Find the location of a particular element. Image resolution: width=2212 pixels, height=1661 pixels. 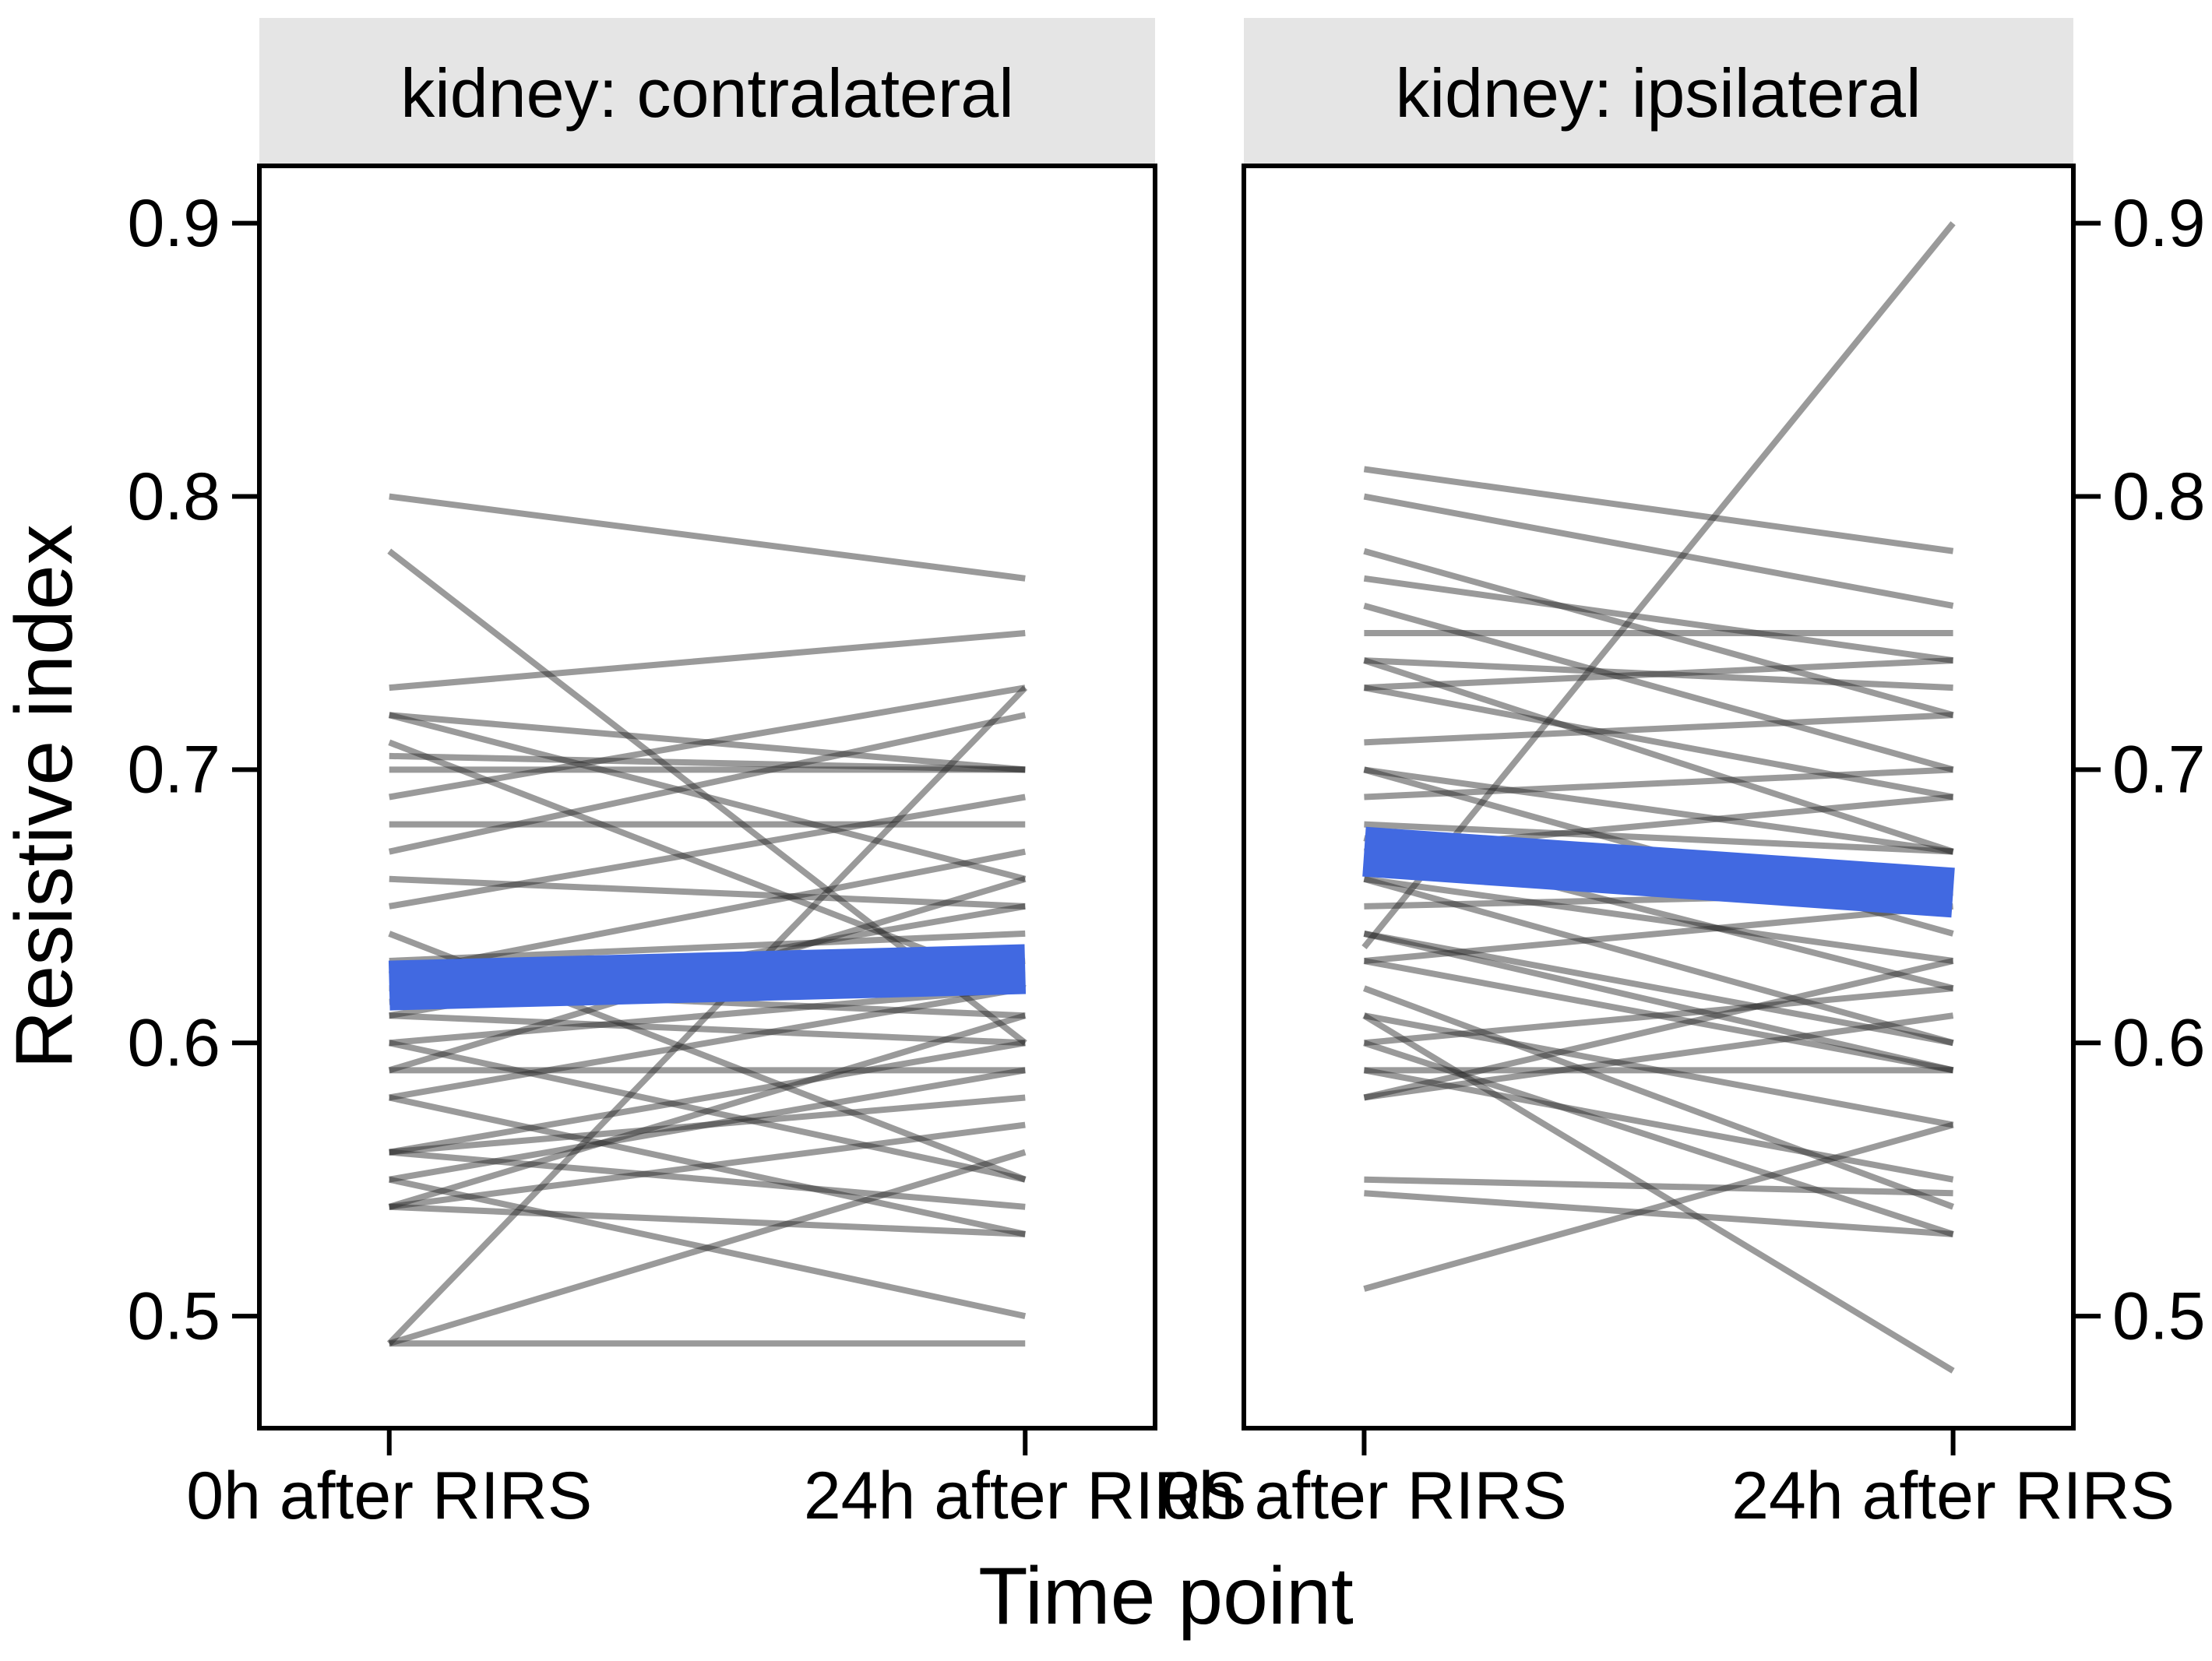

x-axis-title: Time point is located at coordinates (1166, 1597).